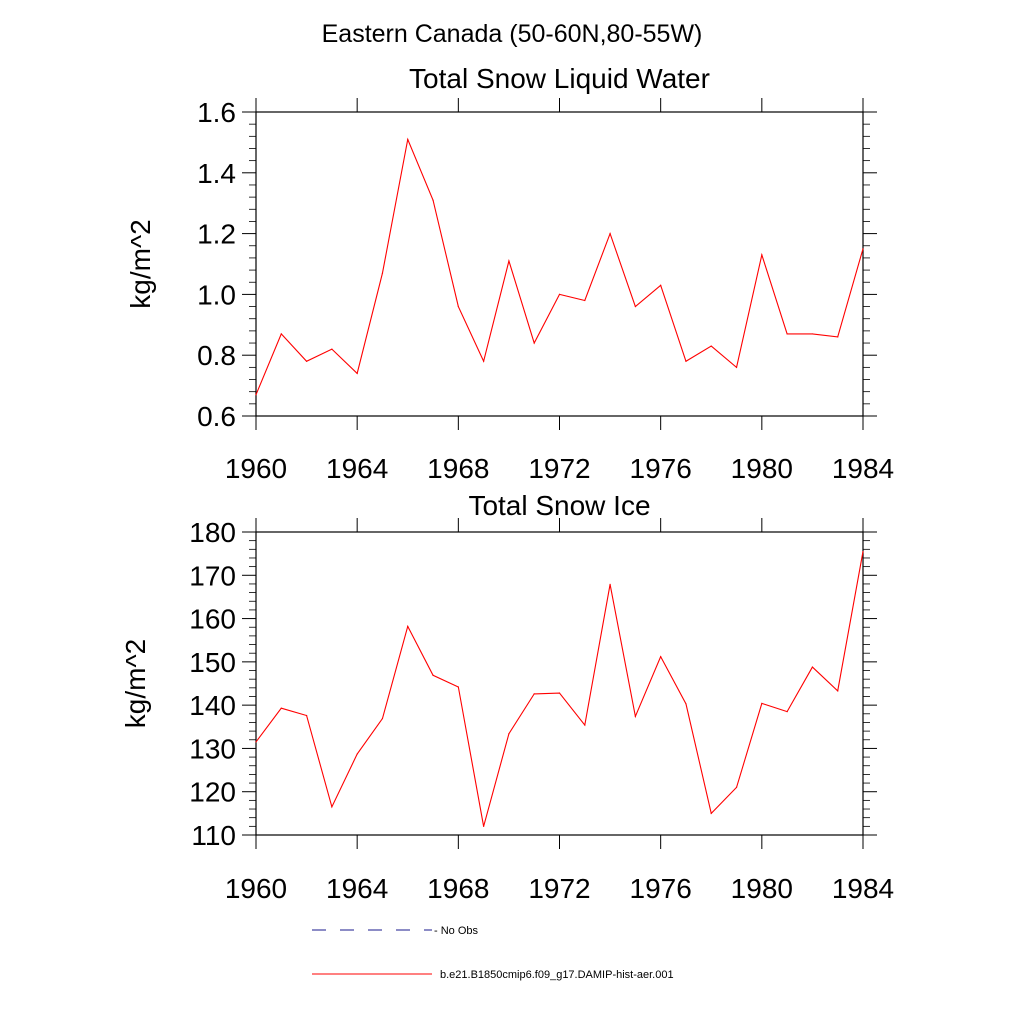  I want to click on chart-title: Total Snow Ice, so click(559, 505).